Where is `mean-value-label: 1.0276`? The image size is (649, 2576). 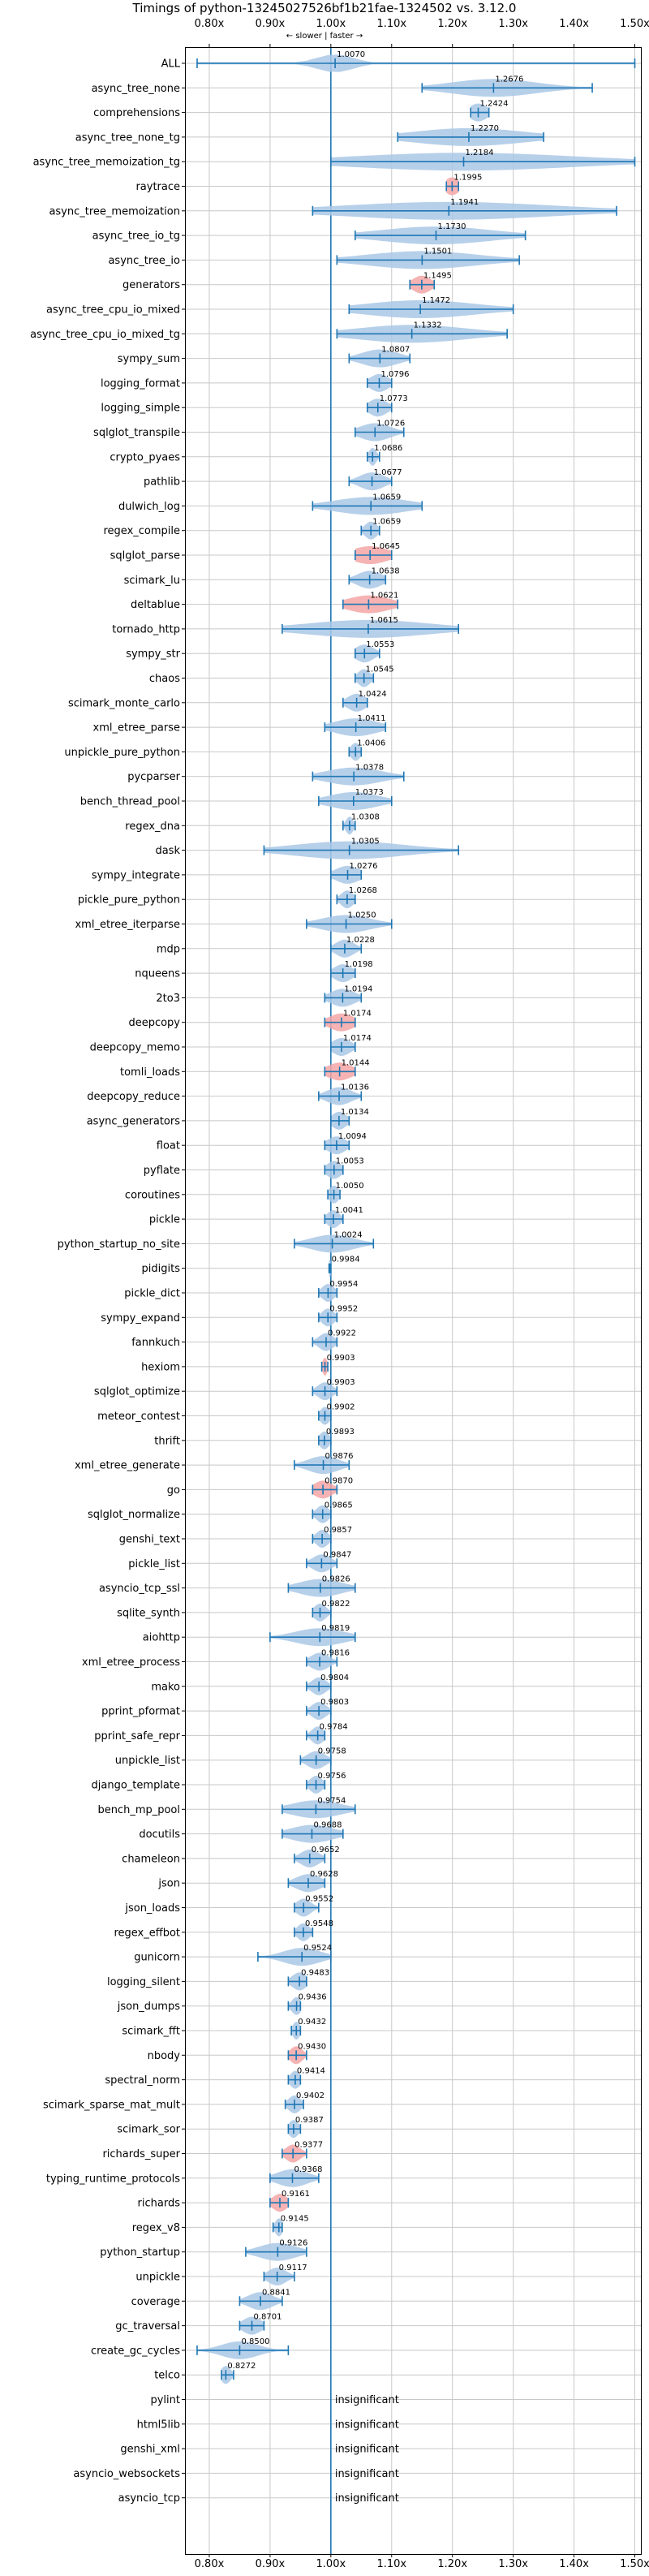 mean-value-label: 1.0276 is located at coordinates (364, 867).